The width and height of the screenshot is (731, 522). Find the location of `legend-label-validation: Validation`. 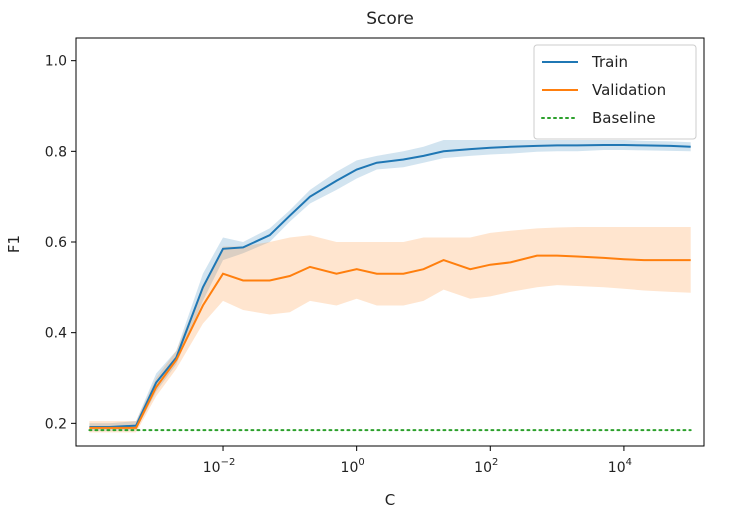

legend-label-validation: Validation is located at coordinates (629, 90).